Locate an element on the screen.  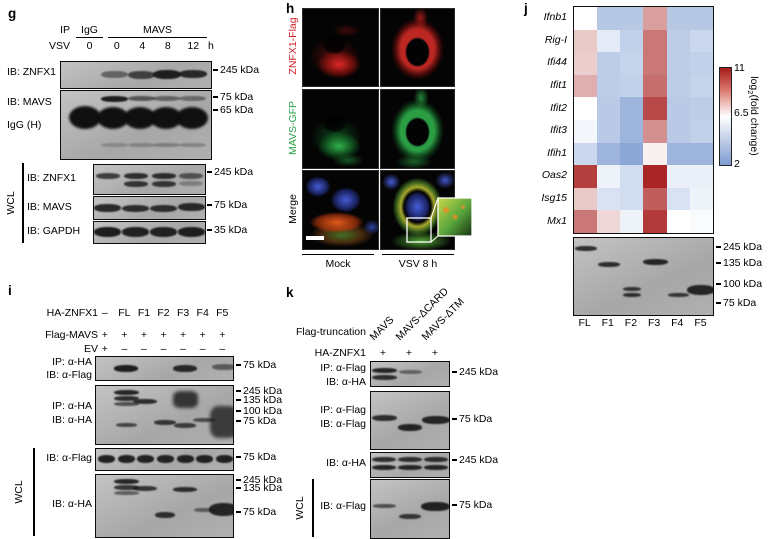
k-wcl-flag-blot is located at coordinates (410, 509).